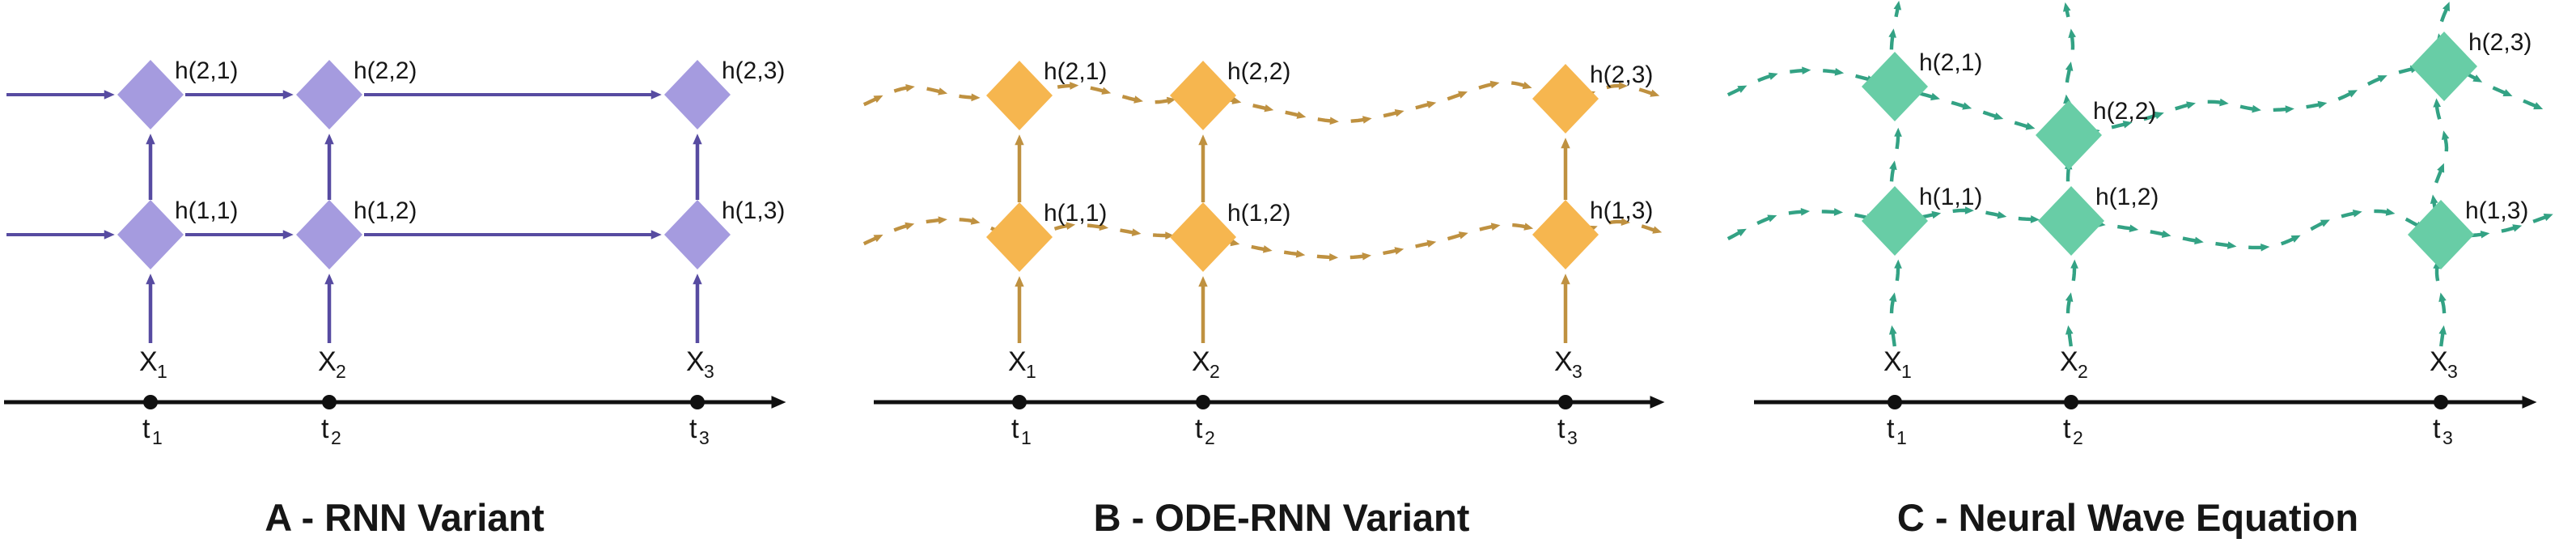 This screenshot has height=547, width=2576. Describe the element at coordinates (1203, 237) in the screenshot. I see `state-node-h12` at that location.